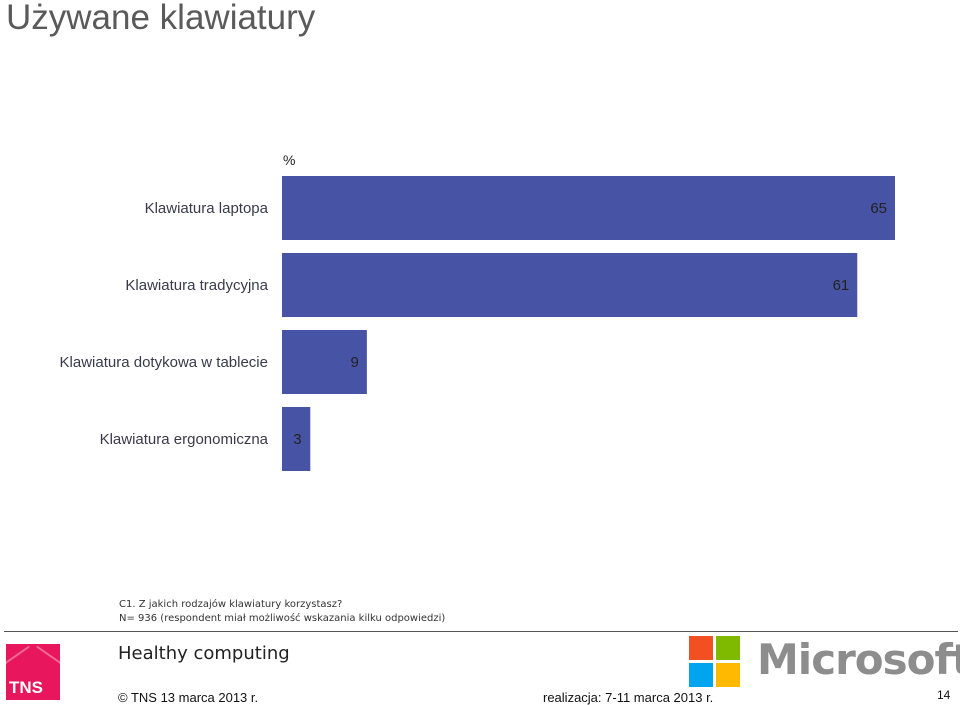 The width and height of the screenshot is (960, 705). I want to click on fieldwork-date: realizacja: 7-11 marca 2013 r., so click(628, 697).